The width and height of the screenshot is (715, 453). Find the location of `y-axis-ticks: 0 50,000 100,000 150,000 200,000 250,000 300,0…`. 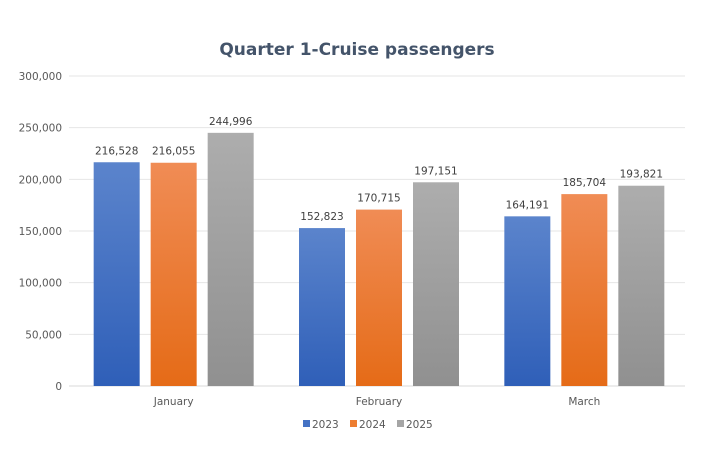

y-axis-ticks: 0 50,000 100,000 150,000 200,000 250,000 300,0… is located at coordinates (40, 232).